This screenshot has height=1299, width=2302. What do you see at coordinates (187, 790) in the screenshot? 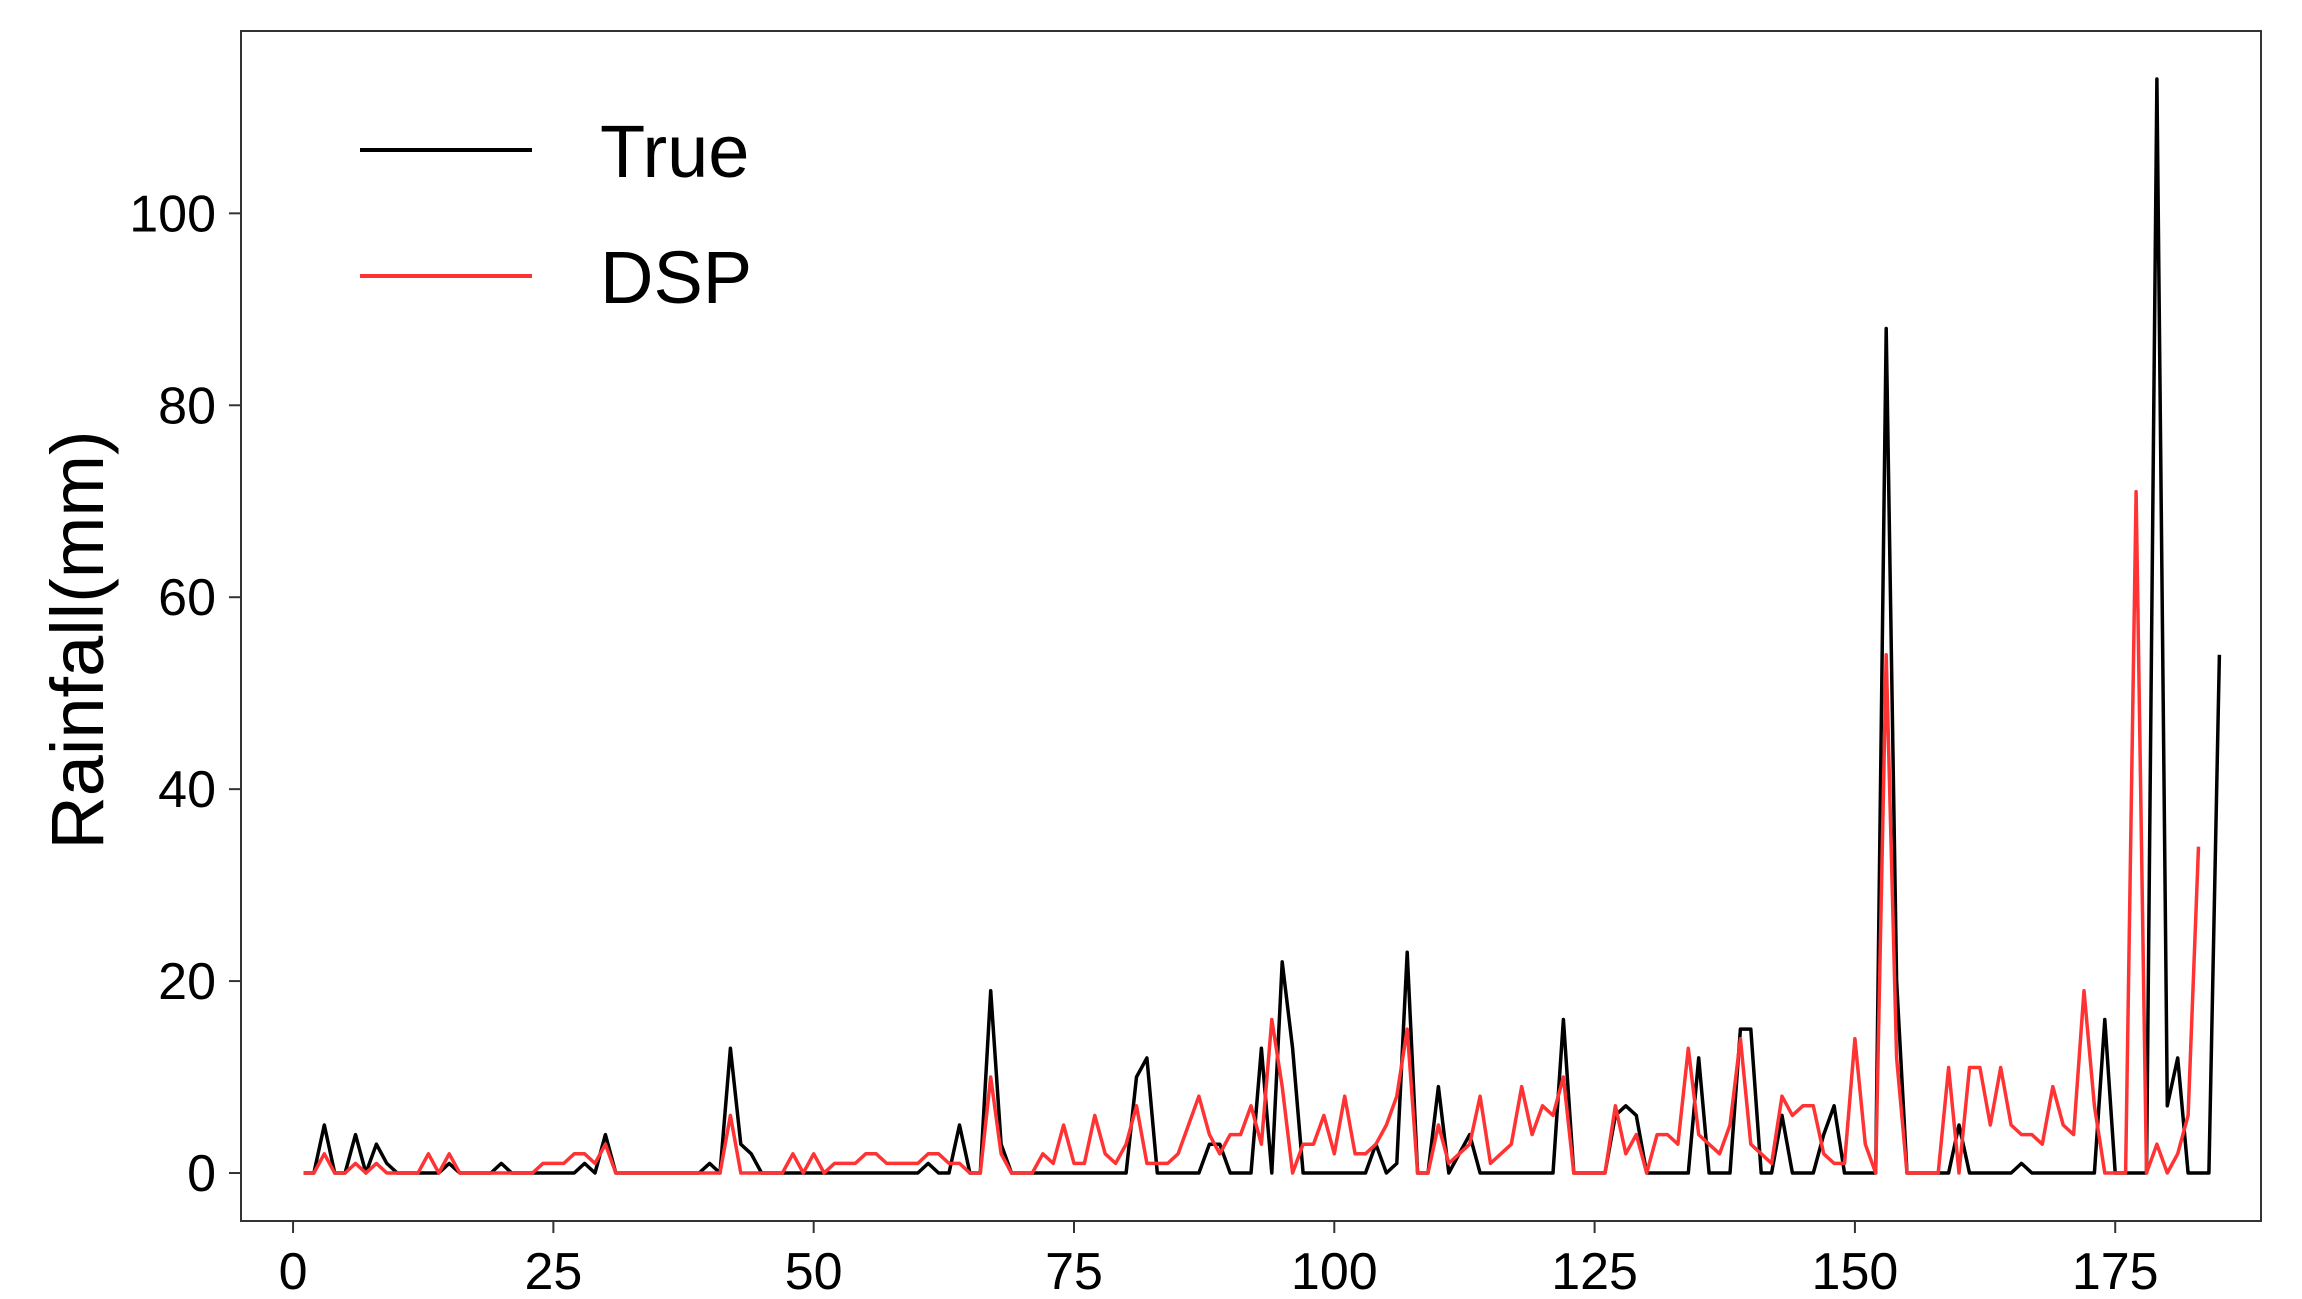
I see `y-tick-label: 40` at bounding box center [187, 790].